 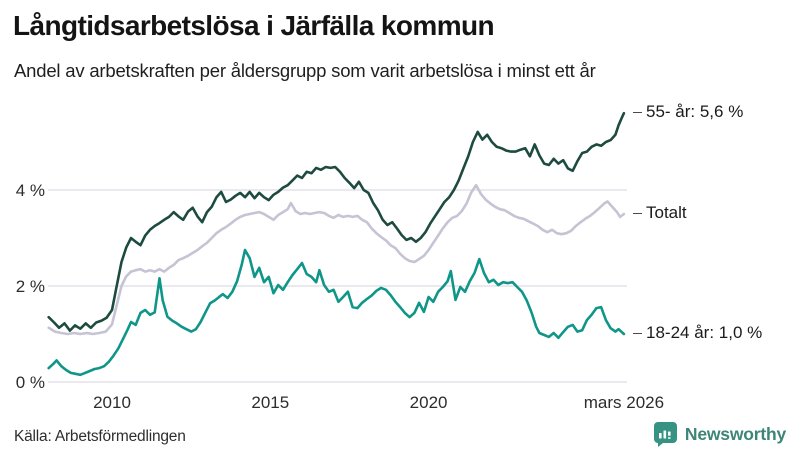 I want to click on branding: Newsworthy, so click(x=719, y=434).